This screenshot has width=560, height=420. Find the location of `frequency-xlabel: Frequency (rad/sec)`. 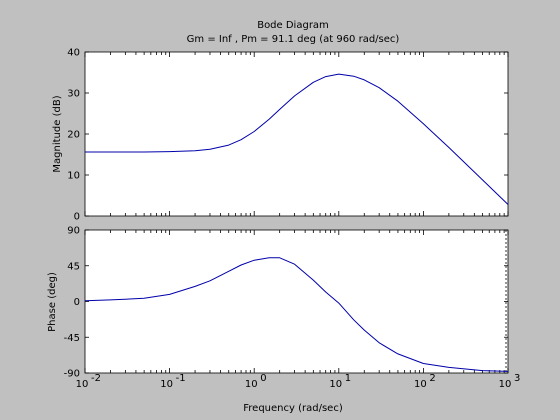

frequency-xlabel: Frequency (rad/sec) is located at coordinates (293, 408).